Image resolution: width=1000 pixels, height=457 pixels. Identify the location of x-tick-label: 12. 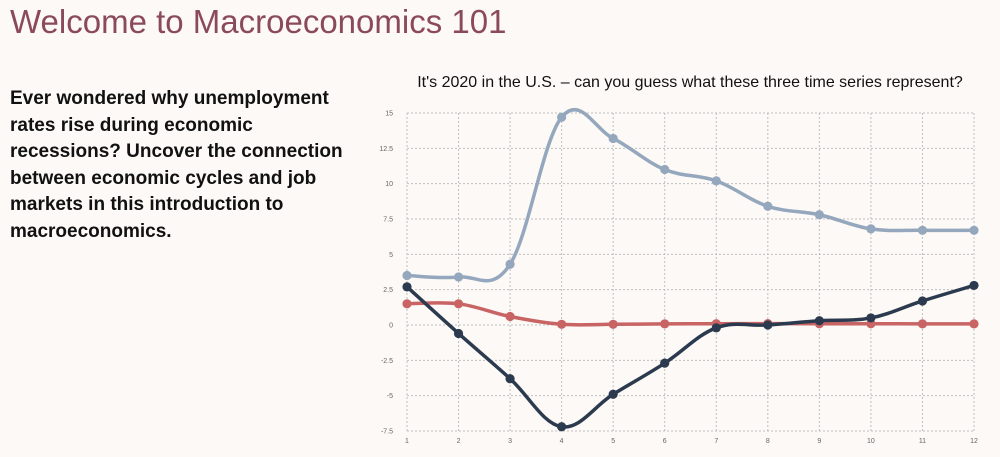
(974, 441).